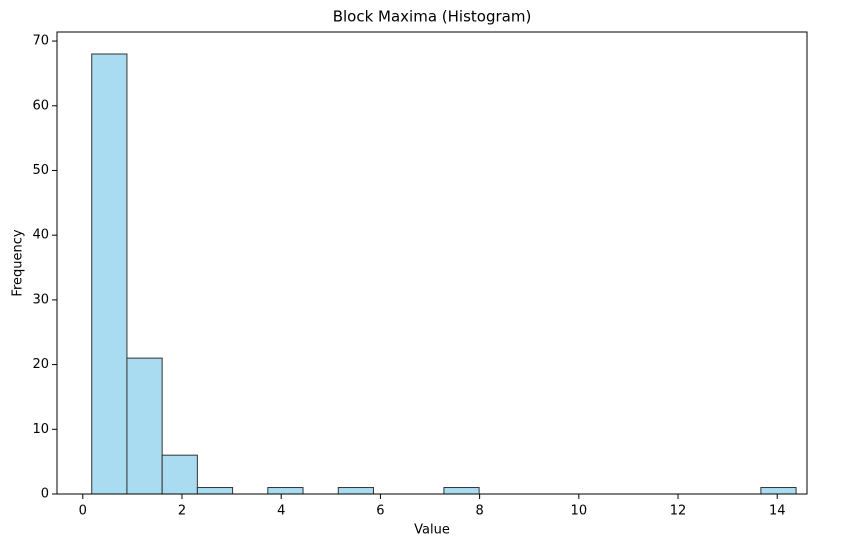 This screenshot has height=551, width=841. What do you see at coordinates (777, 511) in the screenshot?
I see `x-tick-label: 14` at bounding box center [777, 511].